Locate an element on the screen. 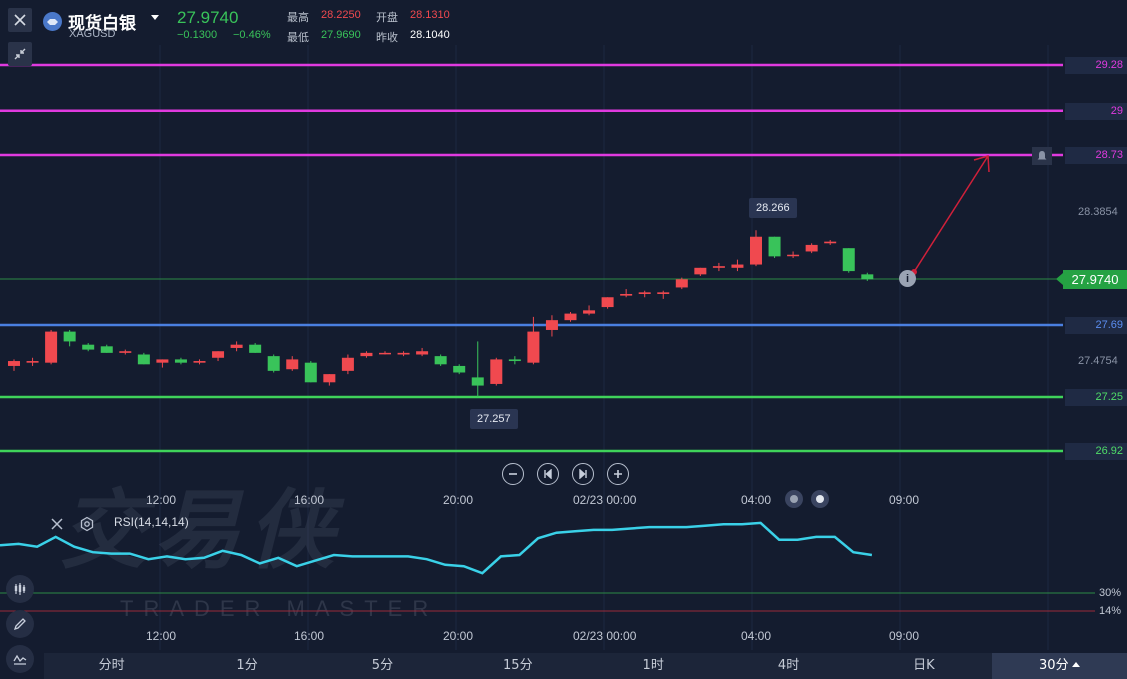  collapse-icon is located at coordinates (20, 54).